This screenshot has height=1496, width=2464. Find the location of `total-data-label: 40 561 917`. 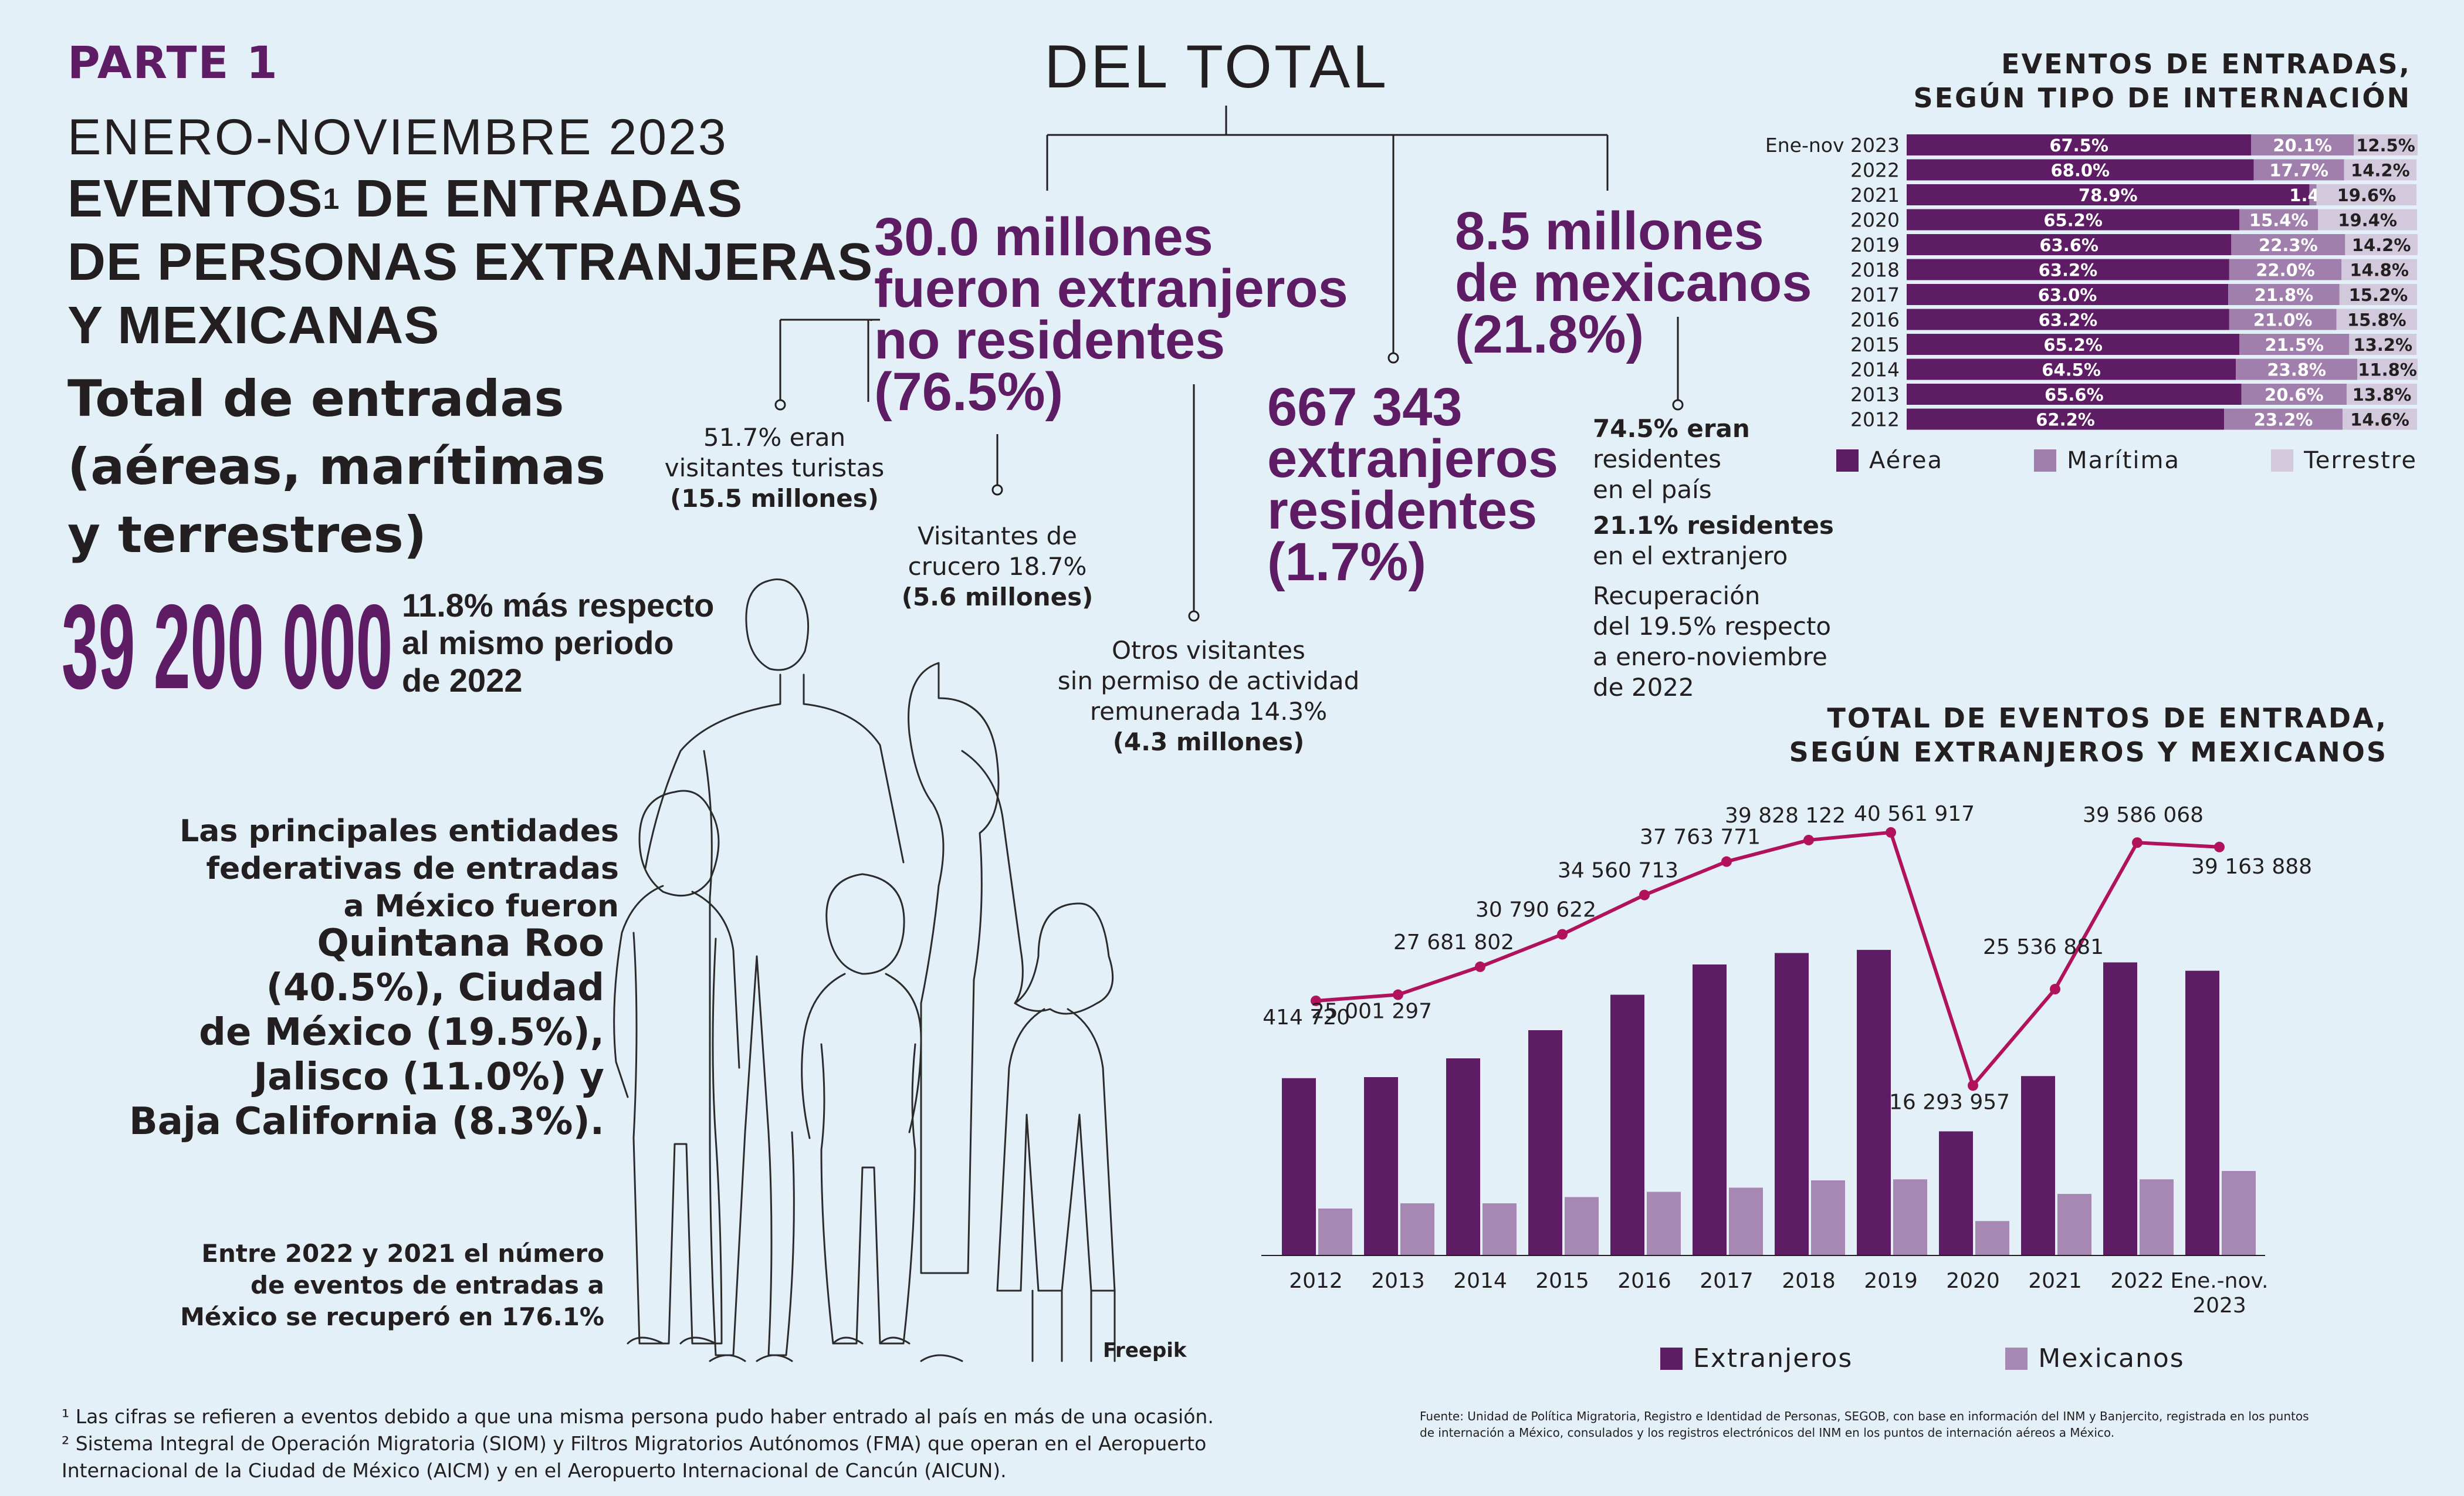

total-data-label: 40 561 917 is located at coordinates (1915, 814).